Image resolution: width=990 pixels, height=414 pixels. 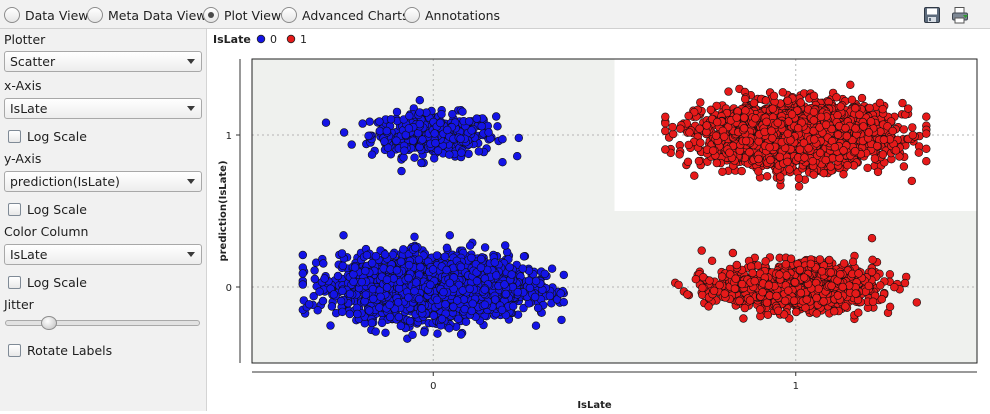 What do you see at coordinates (65, 181) in the screenshot?
I see `y-axis-value: prediction(IsLate)` at bounding box center [65, 181].